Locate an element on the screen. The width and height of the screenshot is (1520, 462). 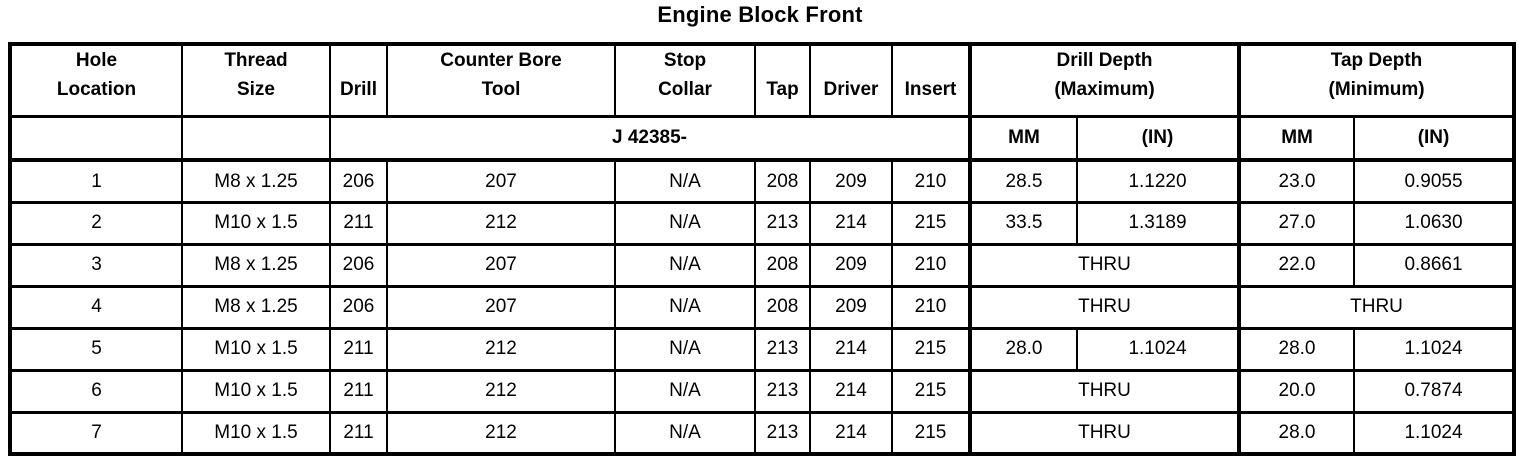
empty-cell-hole-location is located at coordinates (96, 138).